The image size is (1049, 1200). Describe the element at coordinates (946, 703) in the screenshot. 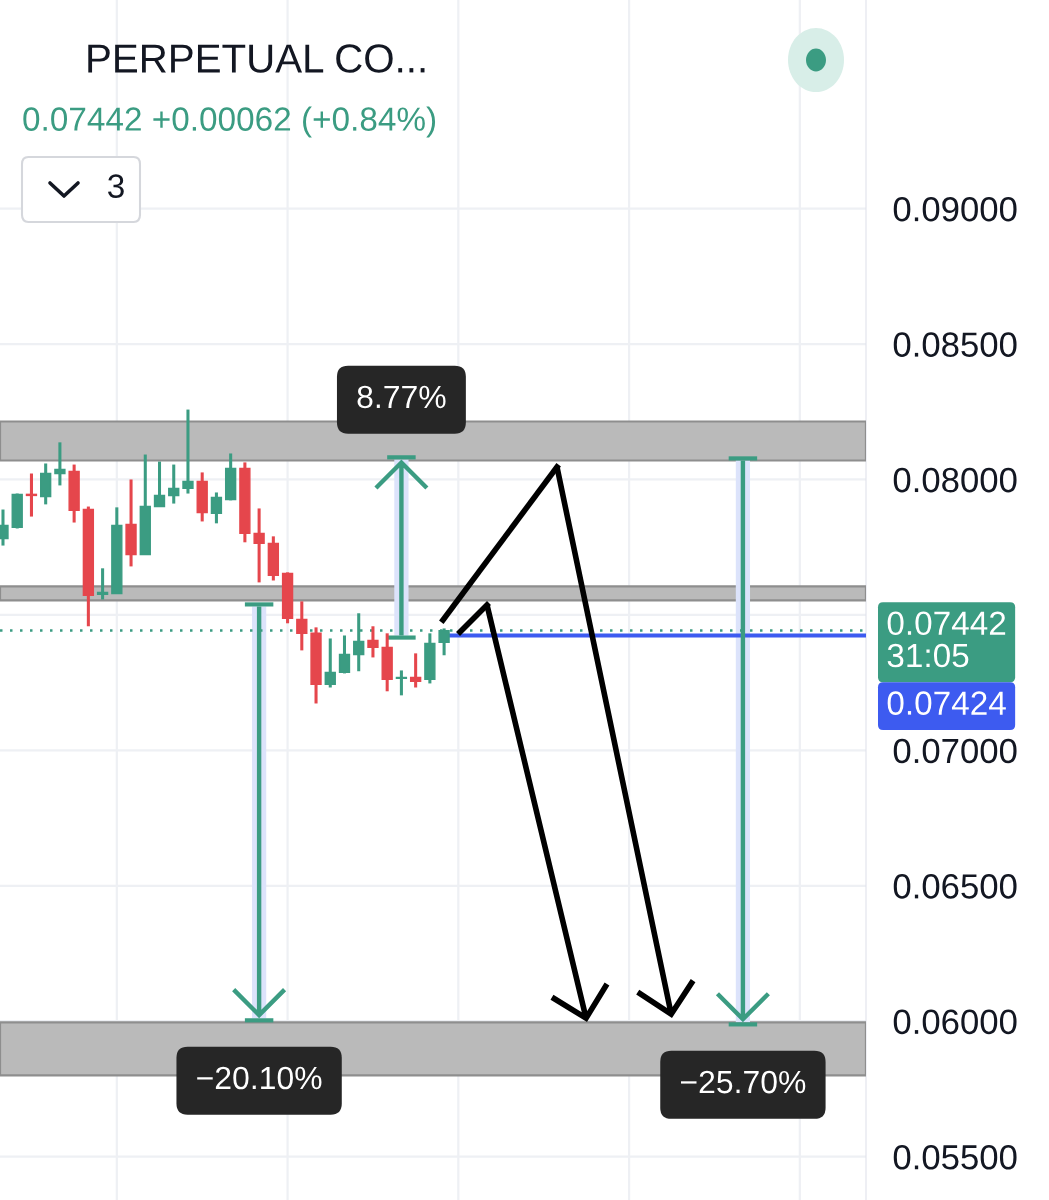

I see `ref-line-label: 0.07424` at that location.